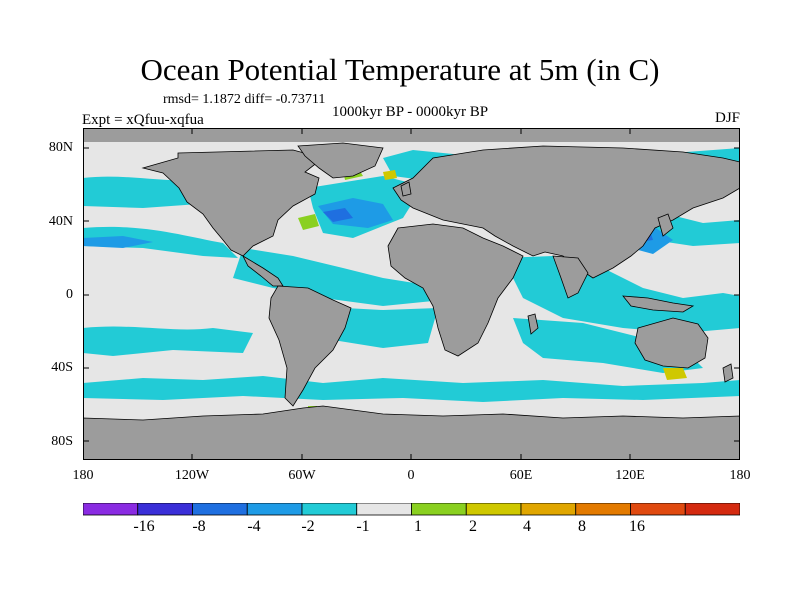 Image resolution: width=800 pixels, height=600 pixels. What do you see at coordinates (410, 112) in the screenshot?
I see `period-label: 1000kyr BP - 0000kyr BP` at bounding box center [410, 112].